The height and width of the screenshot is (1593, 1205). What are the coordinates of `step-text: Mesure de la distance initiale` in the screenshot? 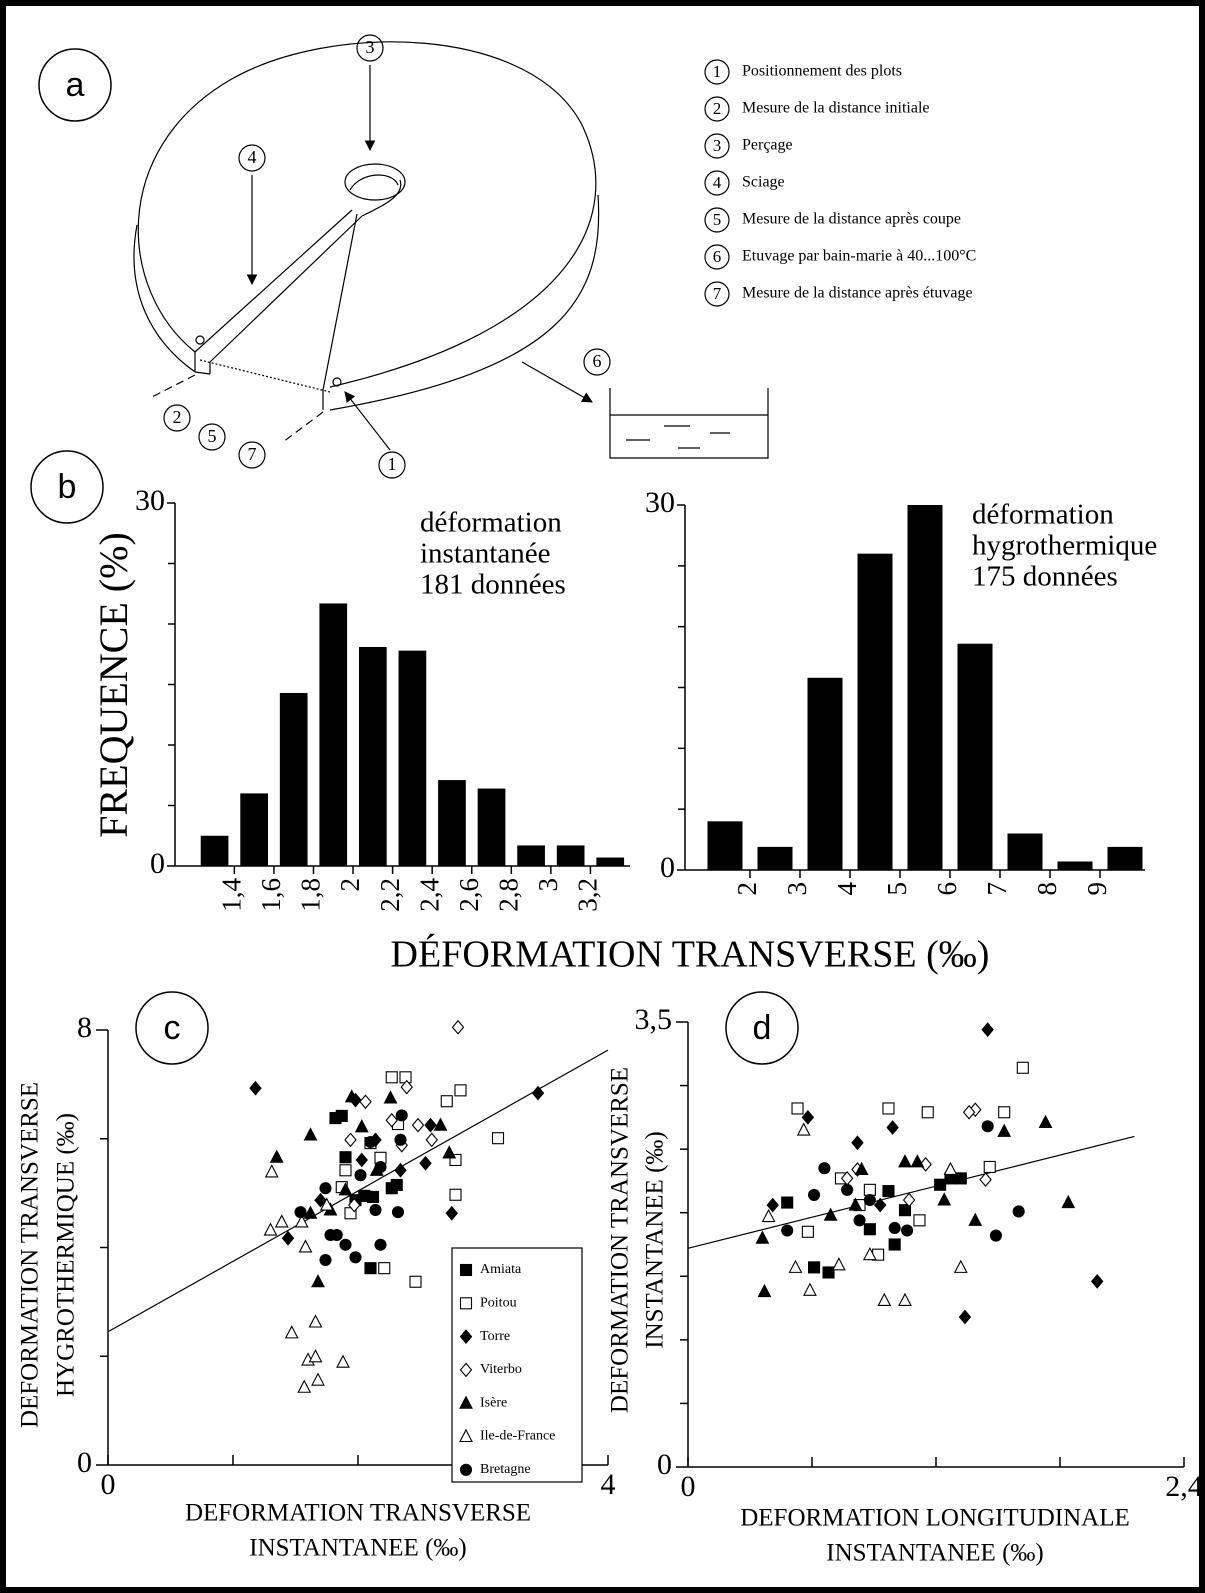 It's located at (835, 108).